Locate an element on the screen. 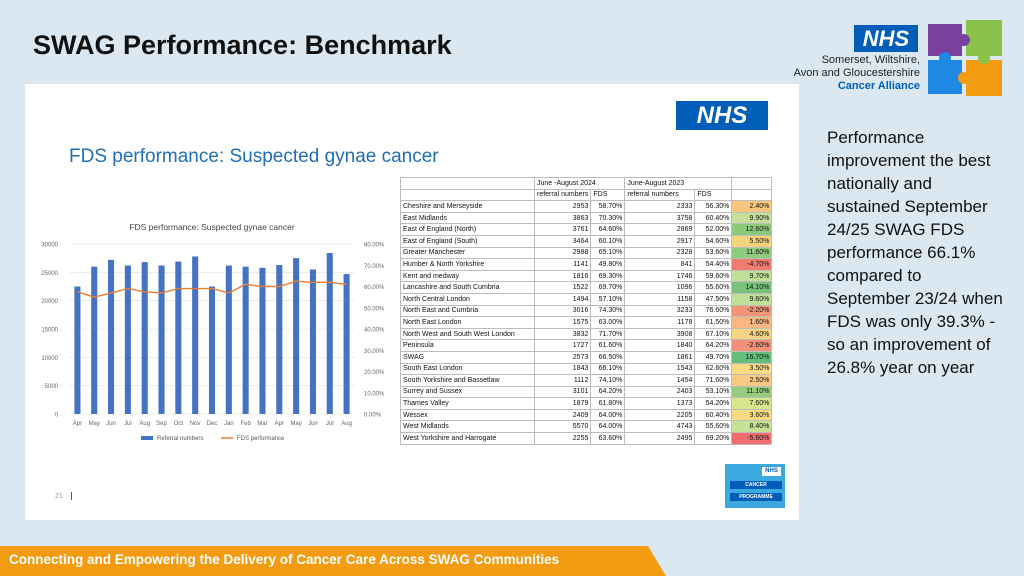 This screenshot has height=576, width=1024. table-cell: 71.60% is located at coordinates (713, 380).